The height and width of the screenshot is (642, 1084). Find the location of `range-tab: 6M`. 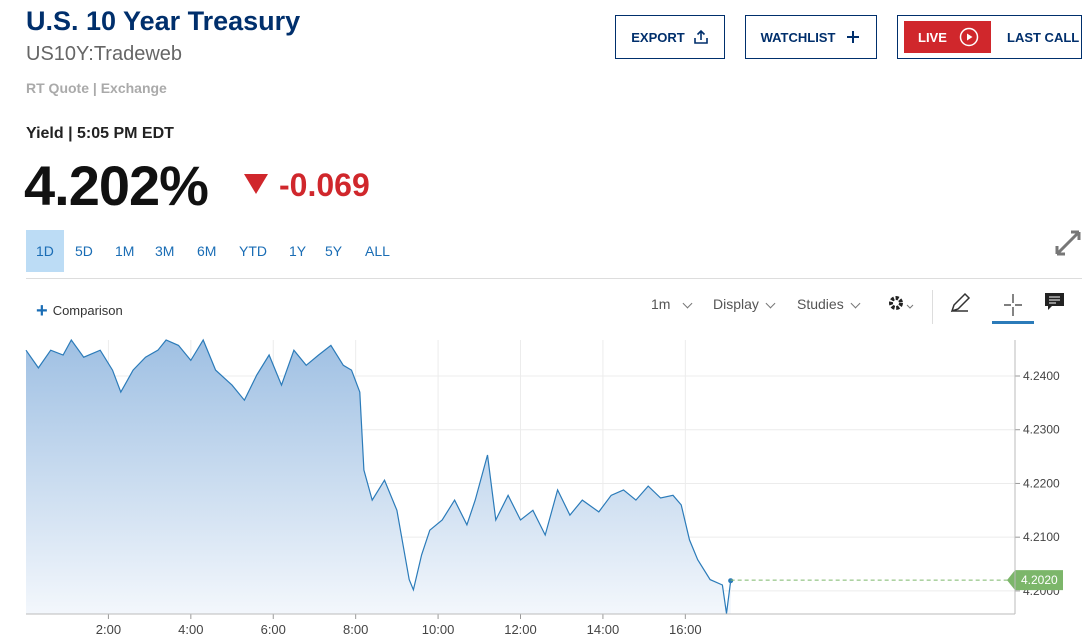

range-tab: 6M is located at coordinates (207, 251).